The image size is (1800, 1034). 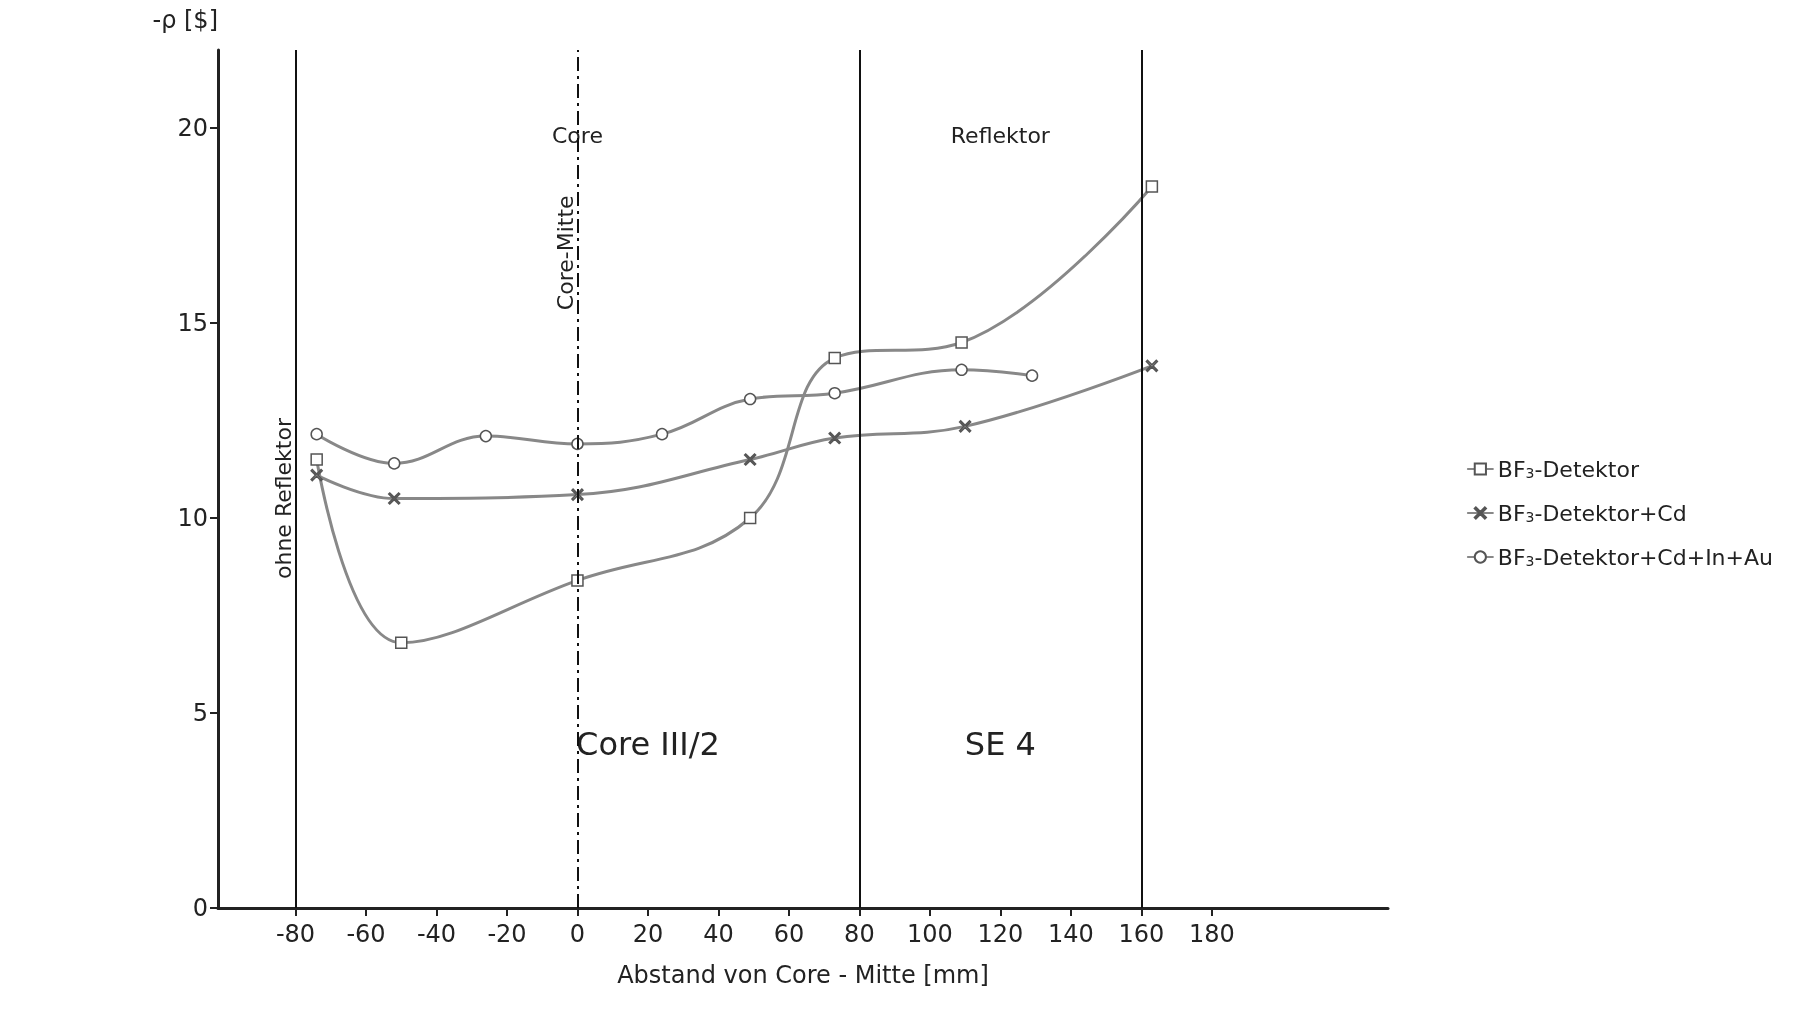 What do you see at coordinates (507, 934) in the screenshot?
I see `x-tick-label: -20` at bounding box center [507, 934].